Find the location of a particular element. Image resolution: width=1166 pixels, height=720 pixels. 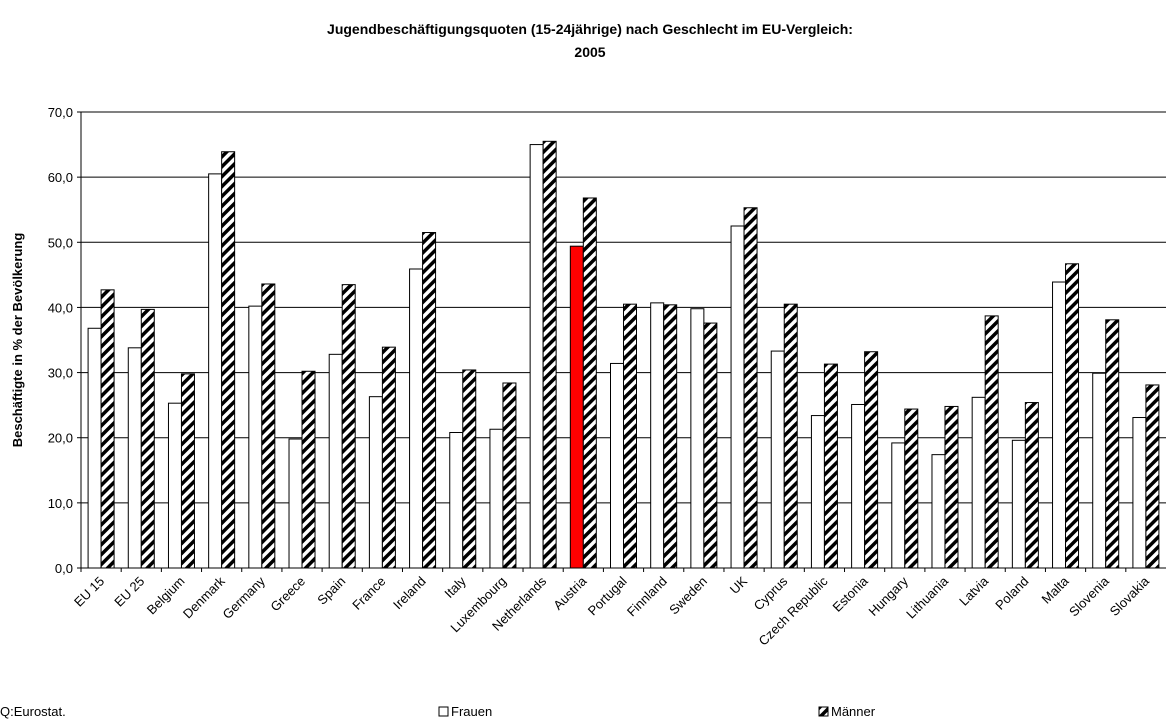

x-tick-label: Slovakia is located at coordinates (1130, 596).